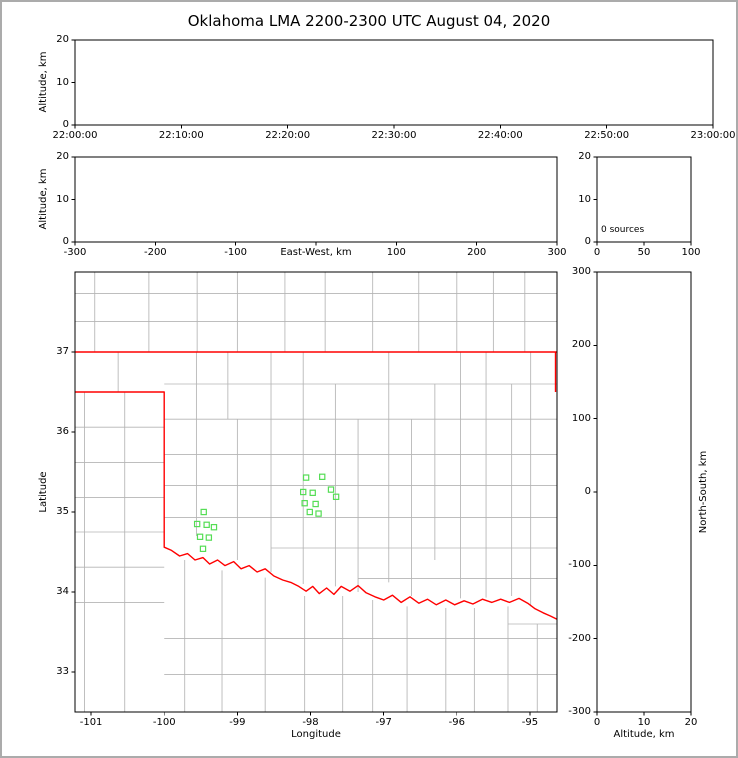 The height and width of the screenshot is (758, 738). What do you see at coordinates (607, 135) in the screenshot?
I see `tick-label: 22:50:00` at bounding box center [607, 135].